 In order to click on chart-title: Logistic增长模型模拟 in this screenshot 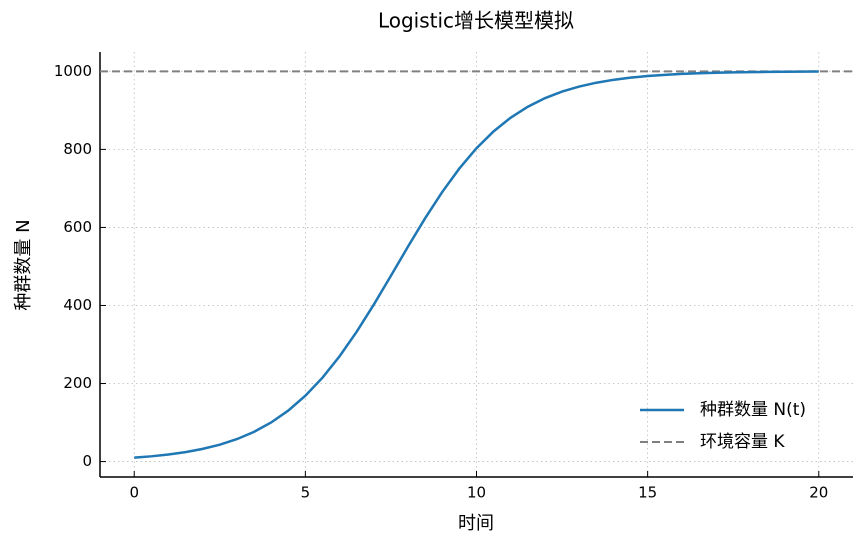, I will do `click(476, 21)`.